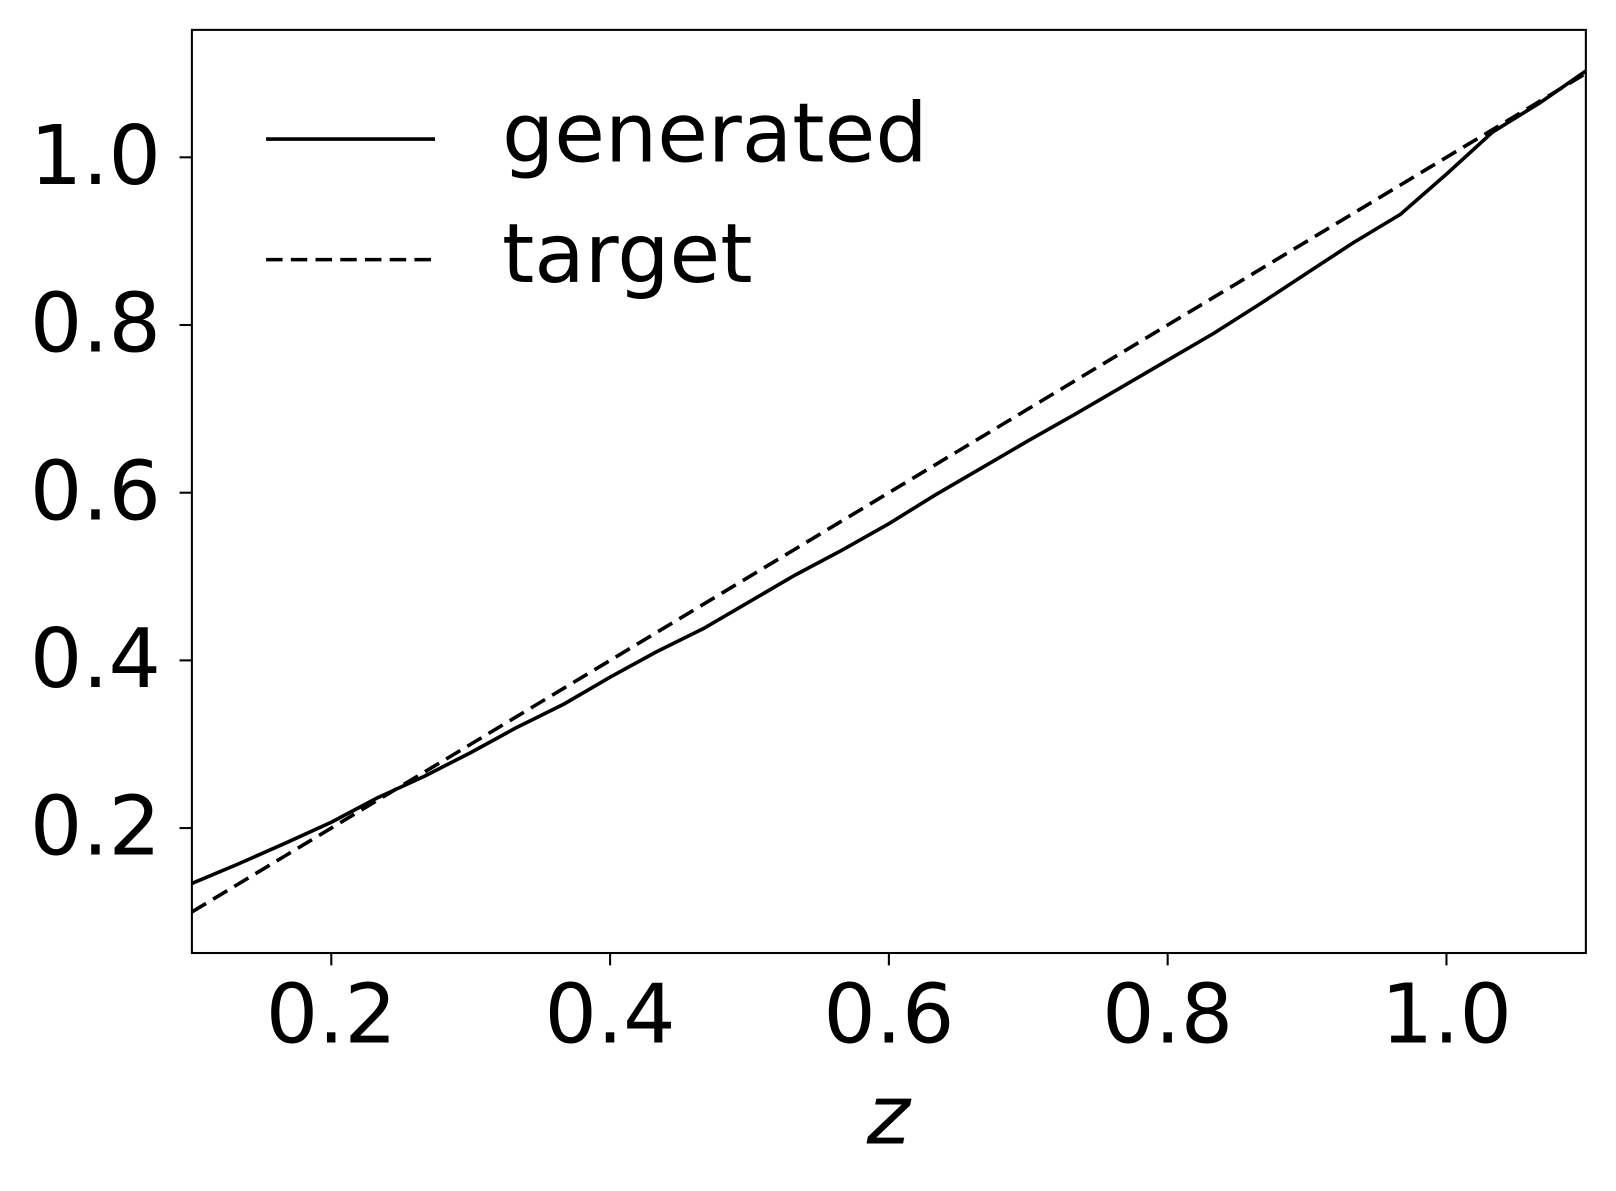  I want to click on x-tick-label: 1.0, so click(1446, 1014).